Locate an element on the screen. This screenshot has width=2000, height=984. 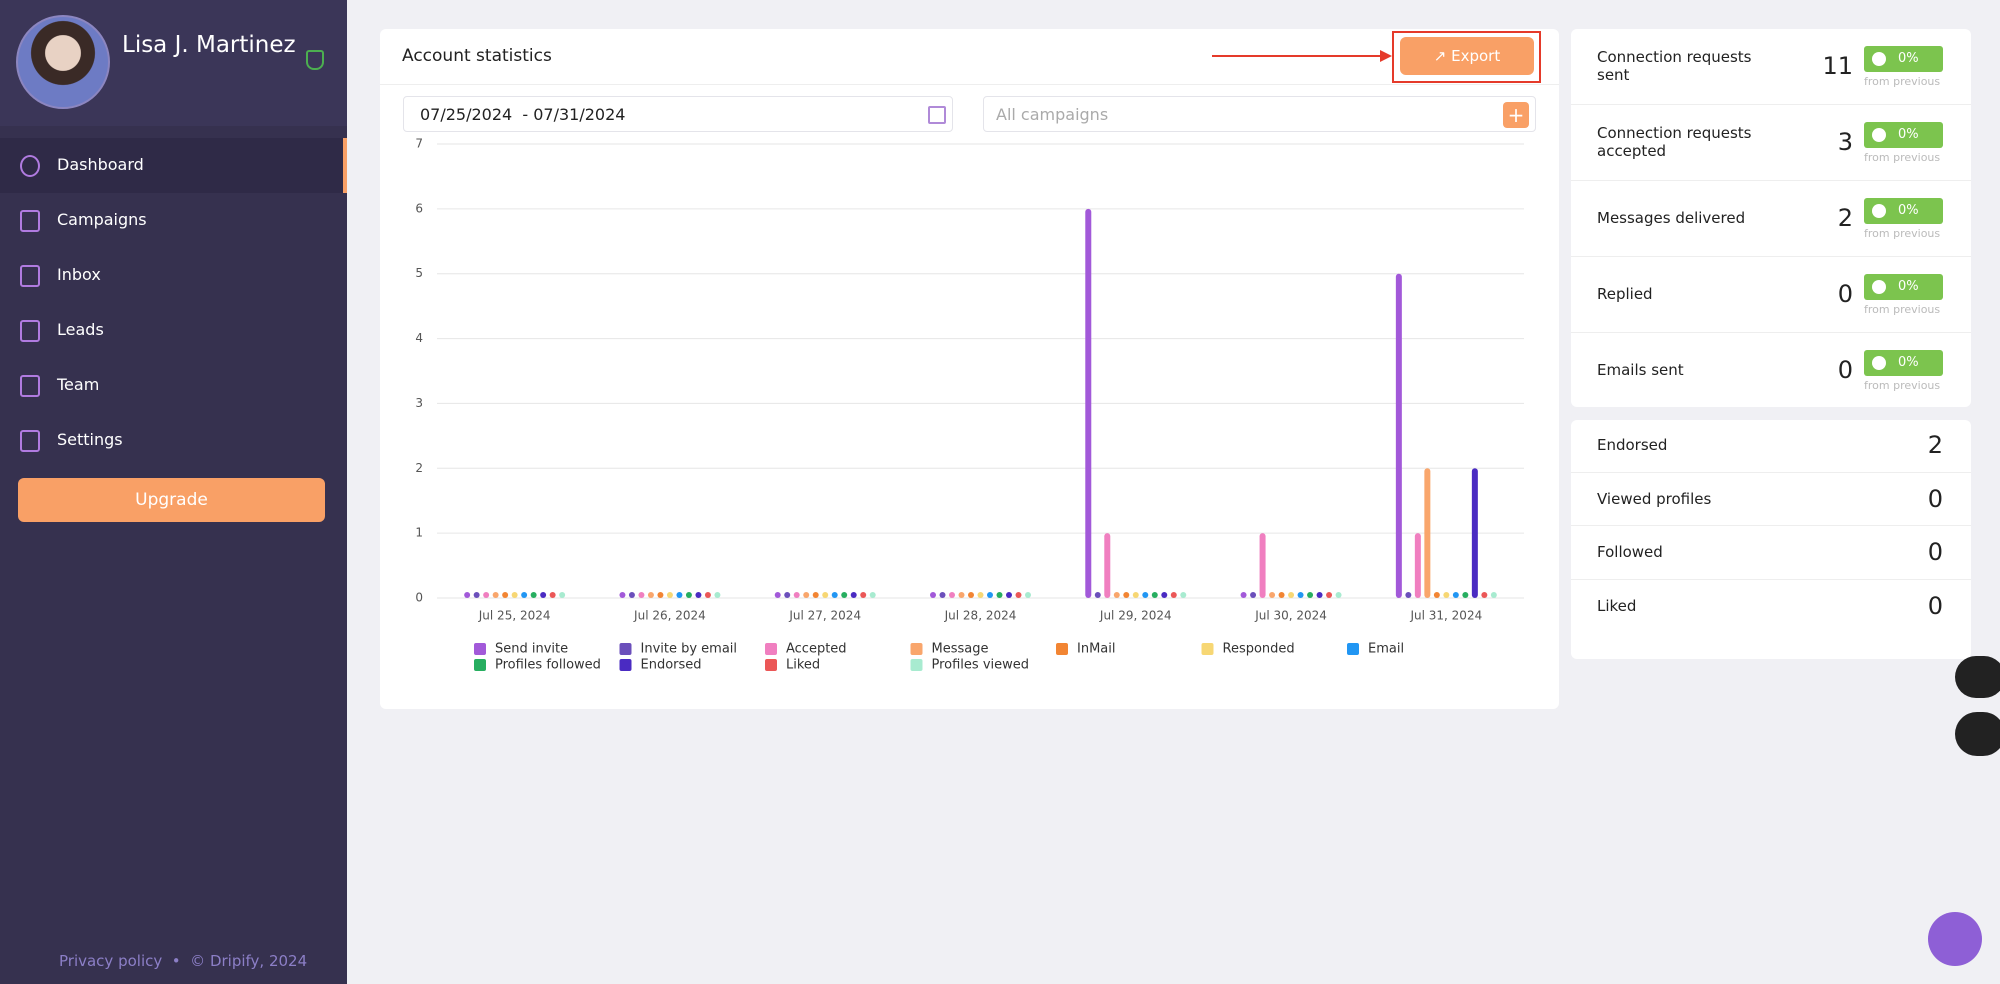
nav-item: Team is located at coordinates (78, 384).